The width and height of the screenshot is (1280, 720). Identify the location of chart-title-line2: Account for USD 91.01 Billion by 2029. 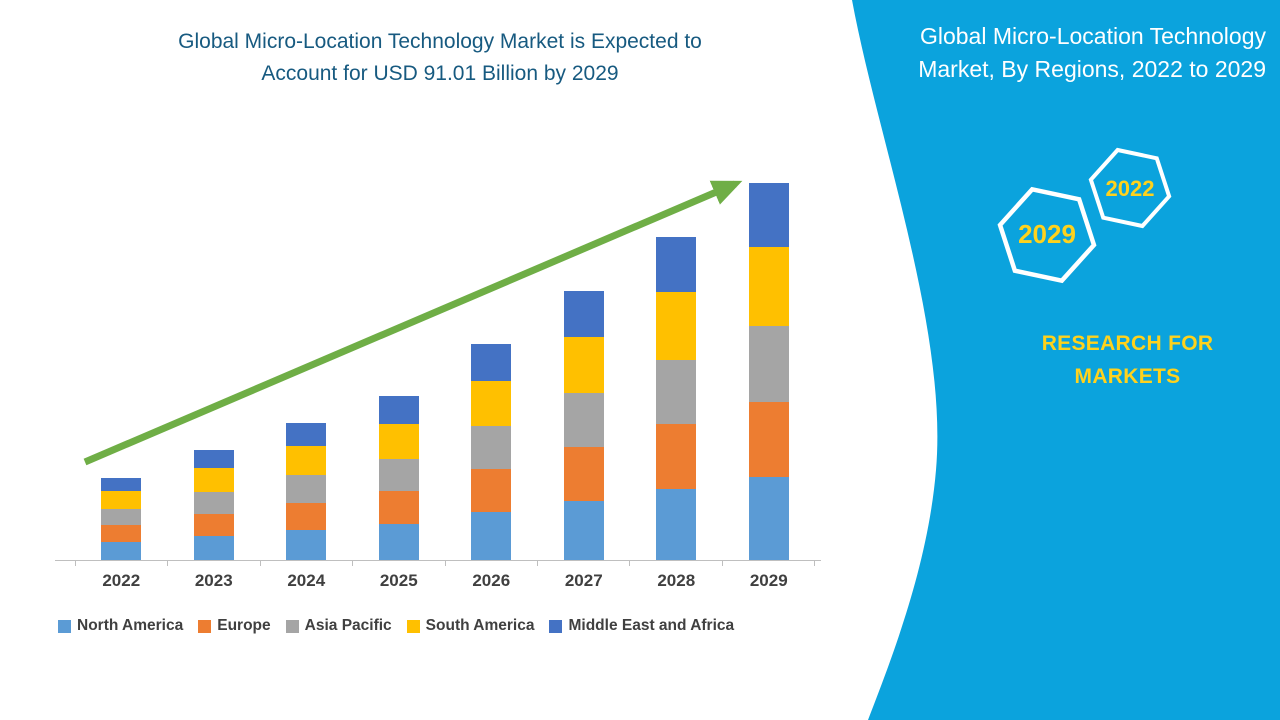
(440, 73).